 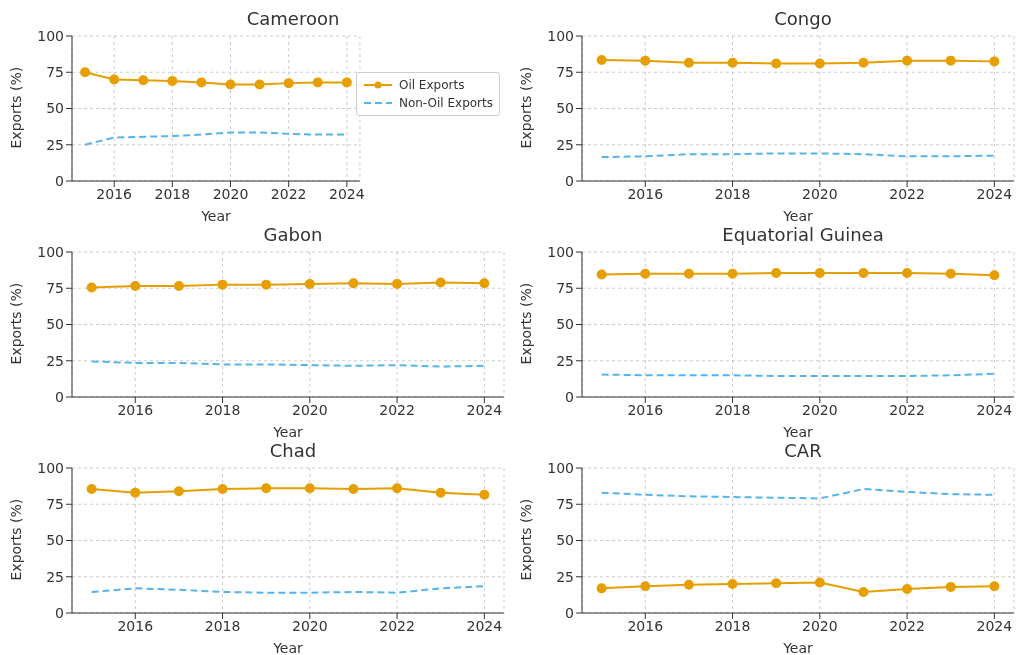 I want to click on legend-label: Oil Exports, so click(x=431, y=85).